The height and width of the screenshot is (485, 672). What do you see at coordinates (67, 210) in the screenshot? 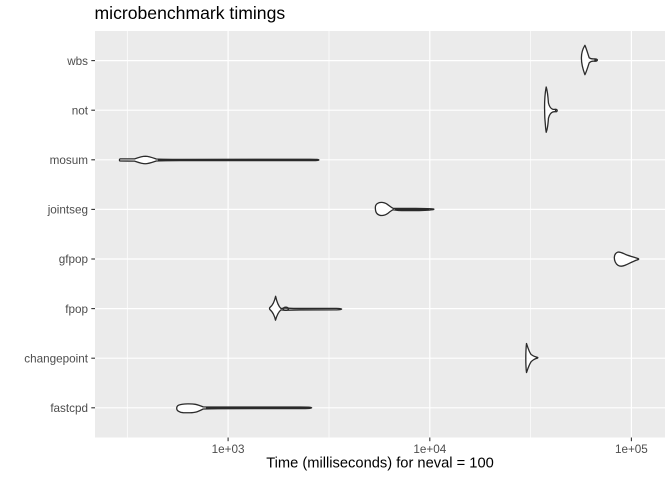
I see `svg-text: jointseg` at bounding box center [67, 210].